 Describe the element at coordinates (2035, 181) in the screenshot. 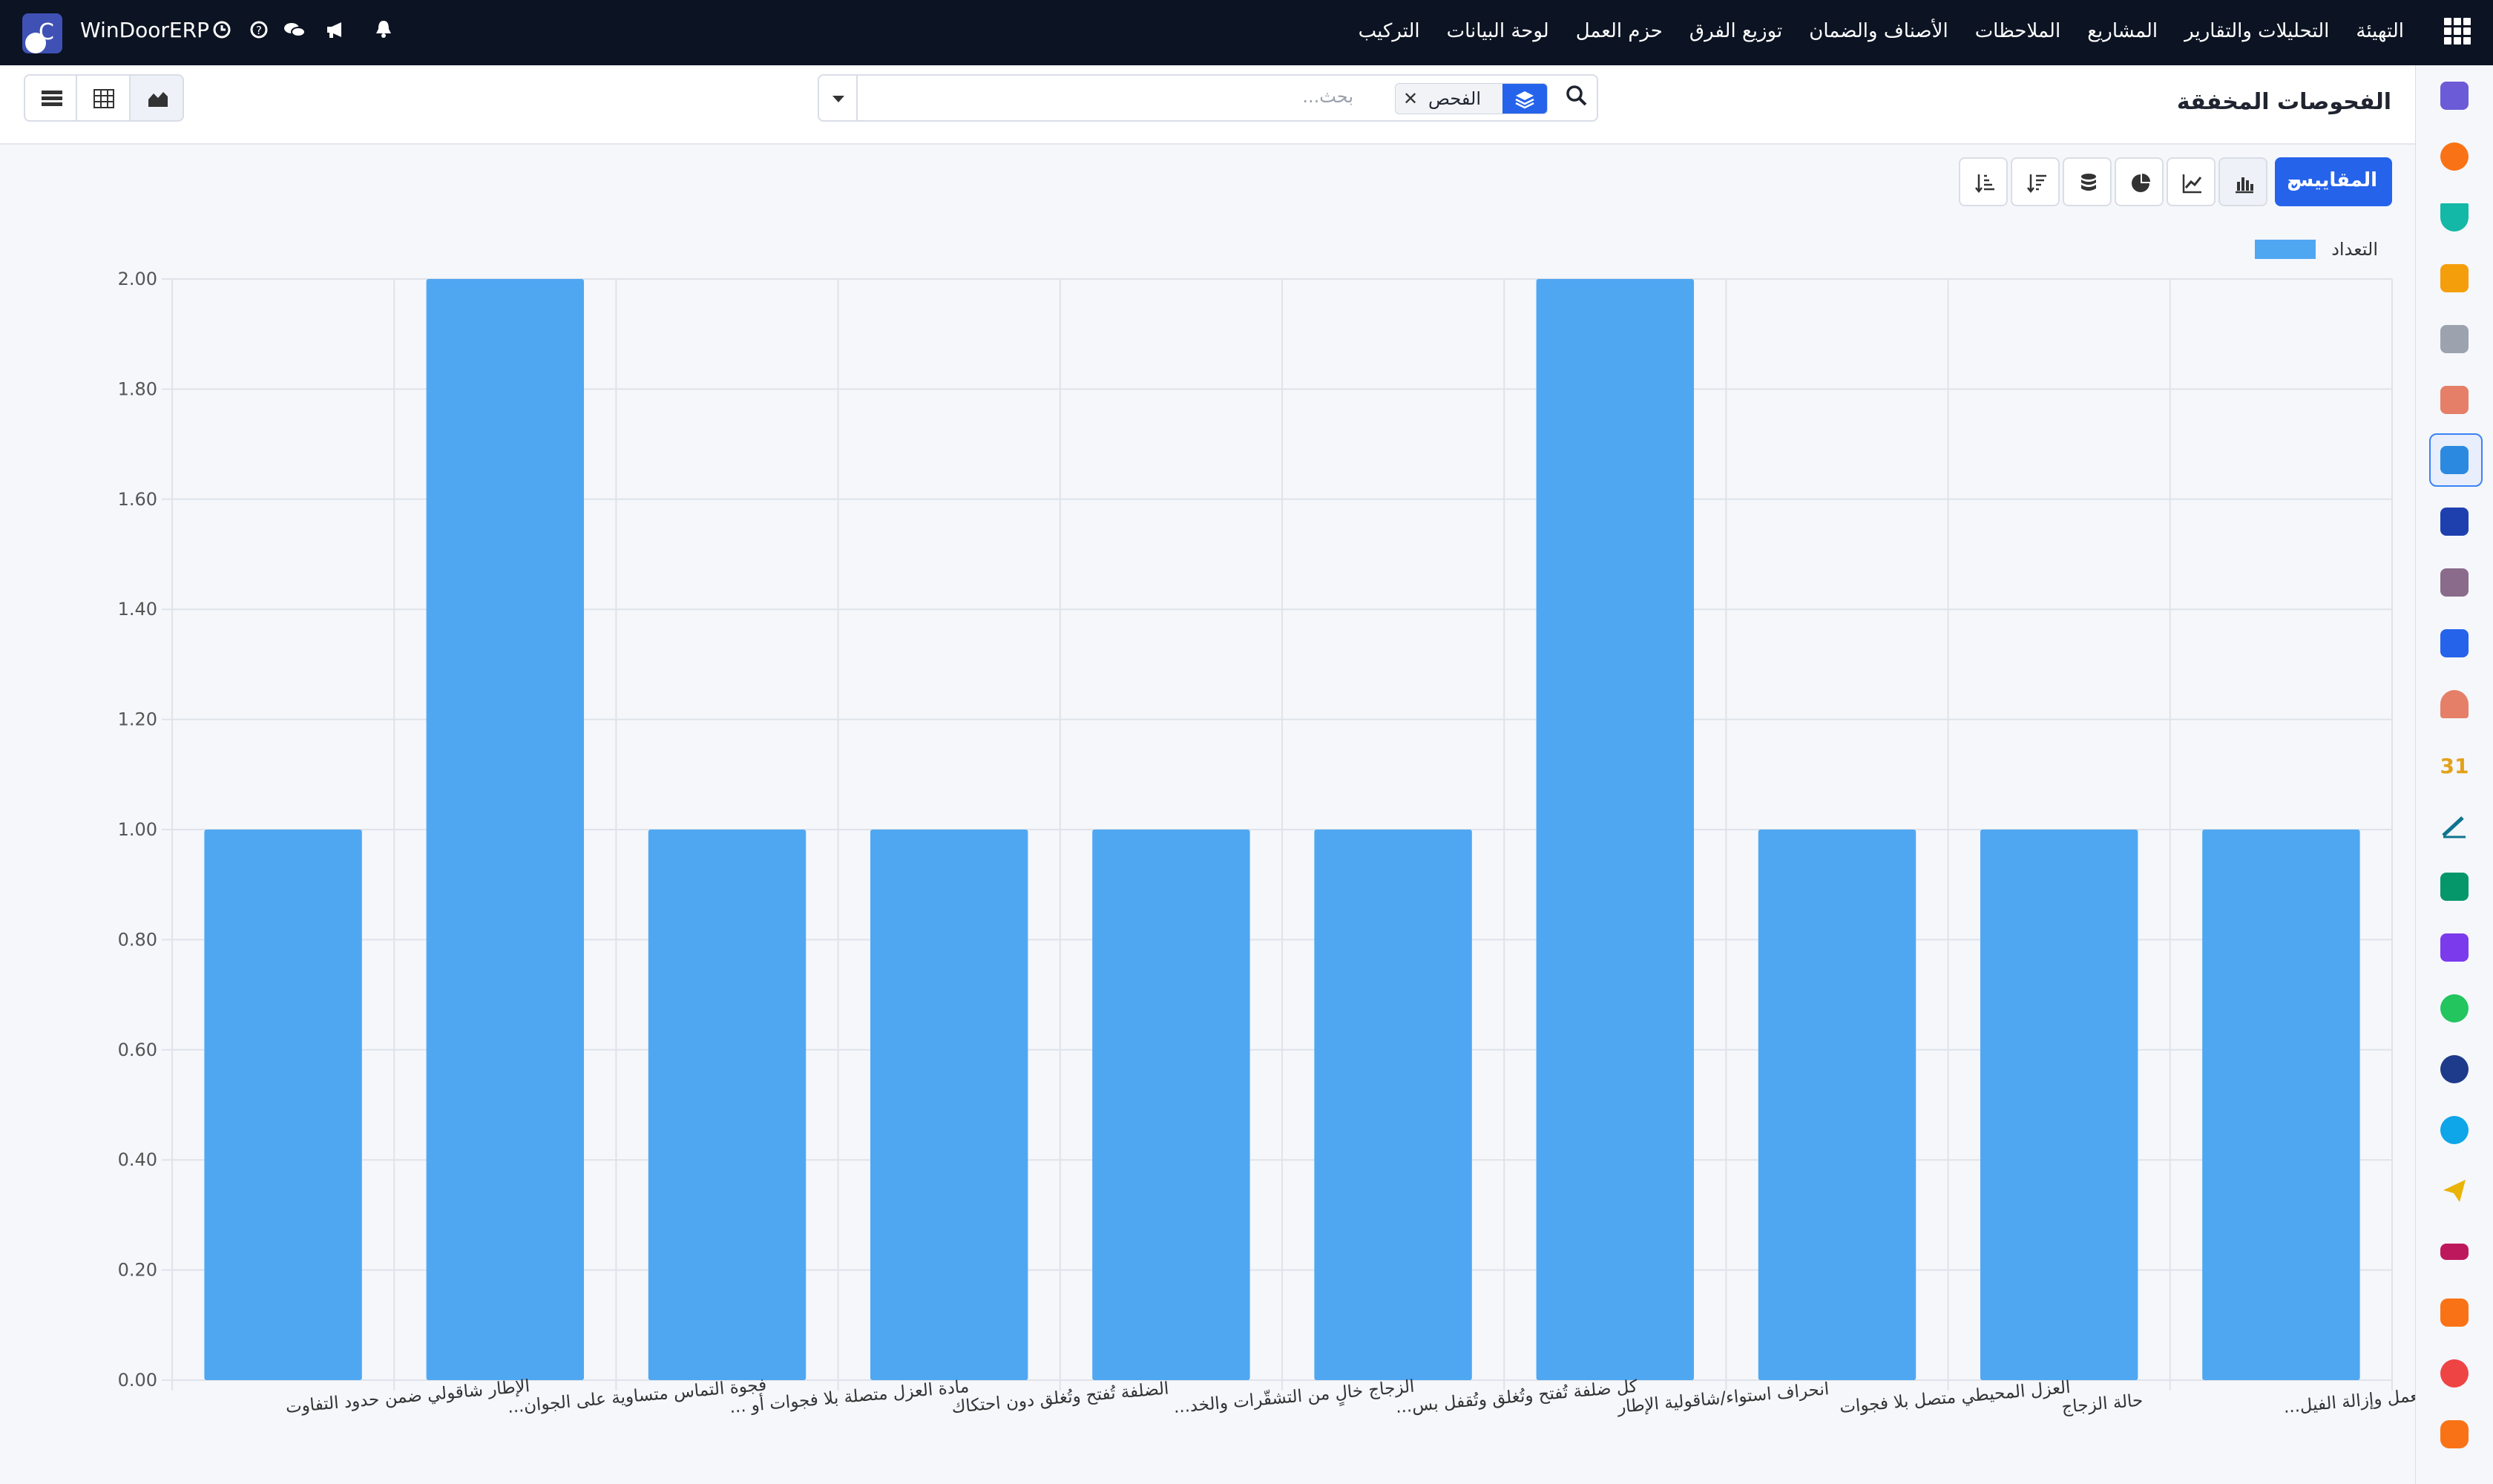

I see `sort-descending-button` at that location.